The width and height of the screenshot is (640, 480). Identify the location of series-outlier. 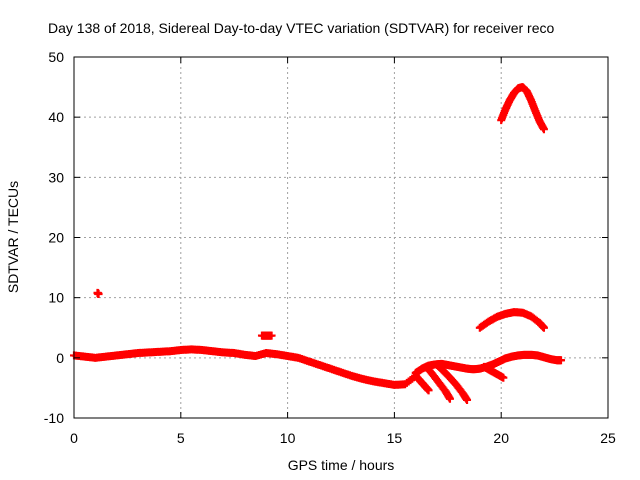
(98, 293).